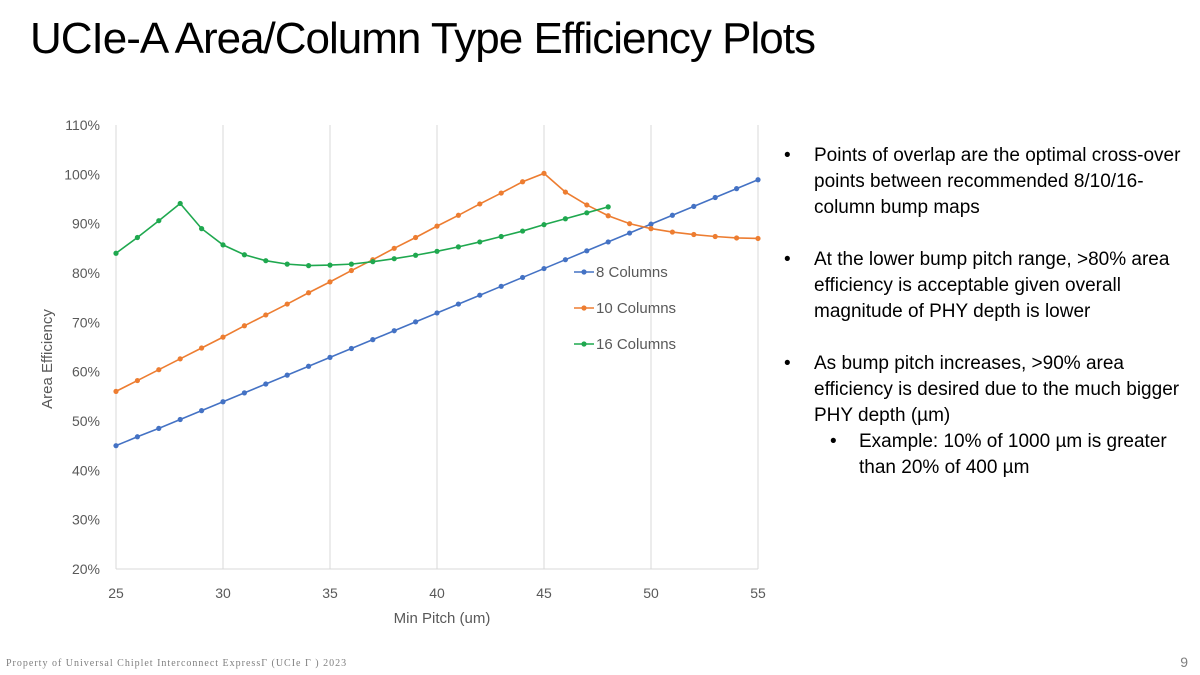 The height and width of the screenshot is (675, 1200). Describe the element at coordinates (437, 593) in the screenshot. I see `x-tick-label: 40` at that location.